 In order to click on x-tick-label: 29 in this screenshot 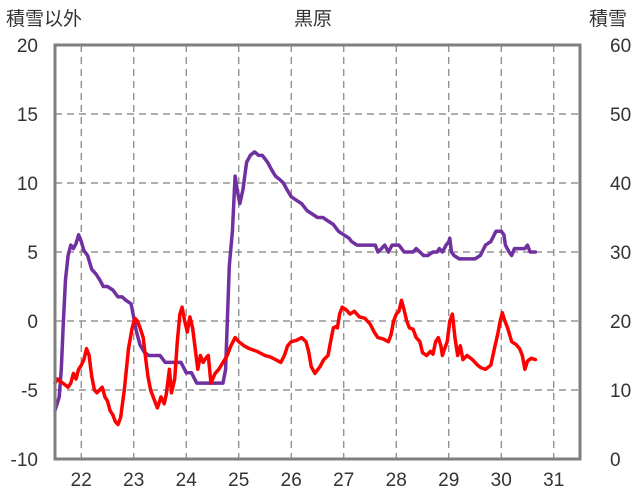, I will do `click(448, 480)`.